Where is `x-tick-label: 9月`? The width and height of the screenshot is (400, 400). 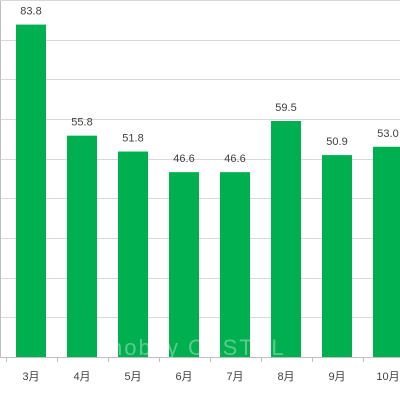 x-tick-label: 9月 is located at coordinates (336, 377).